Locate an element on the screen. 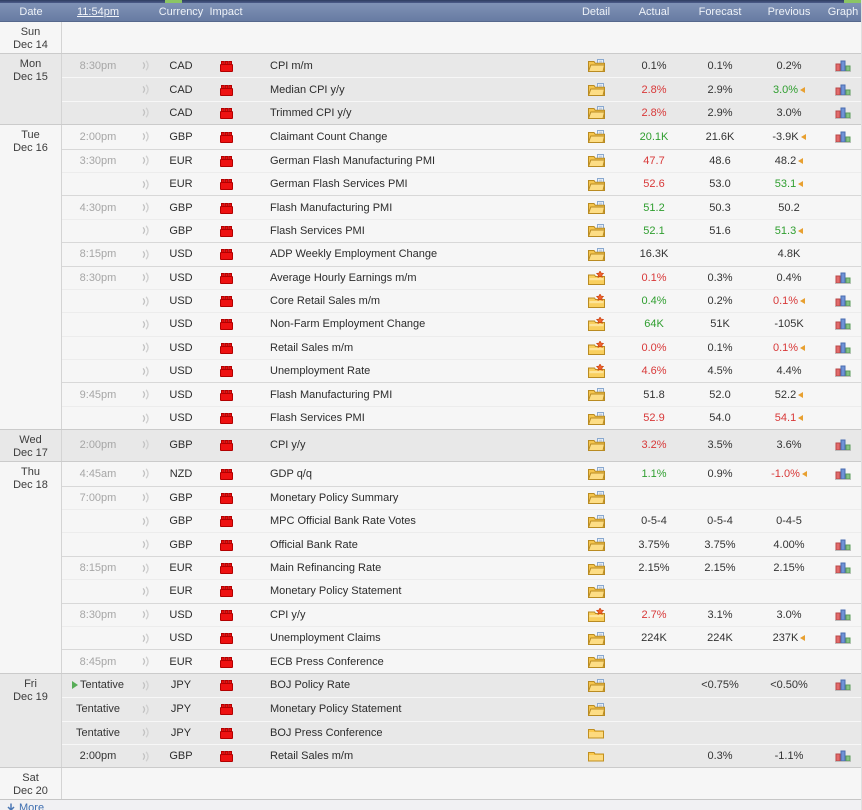 This screenshot has height=810, width=862. revision-marker-icon is located at coordinates (801, 394).